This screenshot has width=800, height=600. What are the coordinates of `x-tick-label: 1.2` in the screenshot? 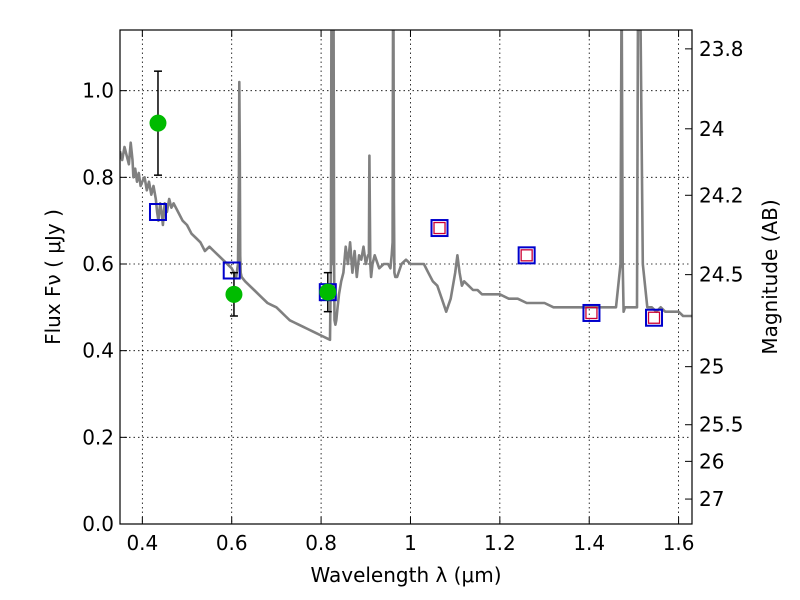 It's located at (500, 543).